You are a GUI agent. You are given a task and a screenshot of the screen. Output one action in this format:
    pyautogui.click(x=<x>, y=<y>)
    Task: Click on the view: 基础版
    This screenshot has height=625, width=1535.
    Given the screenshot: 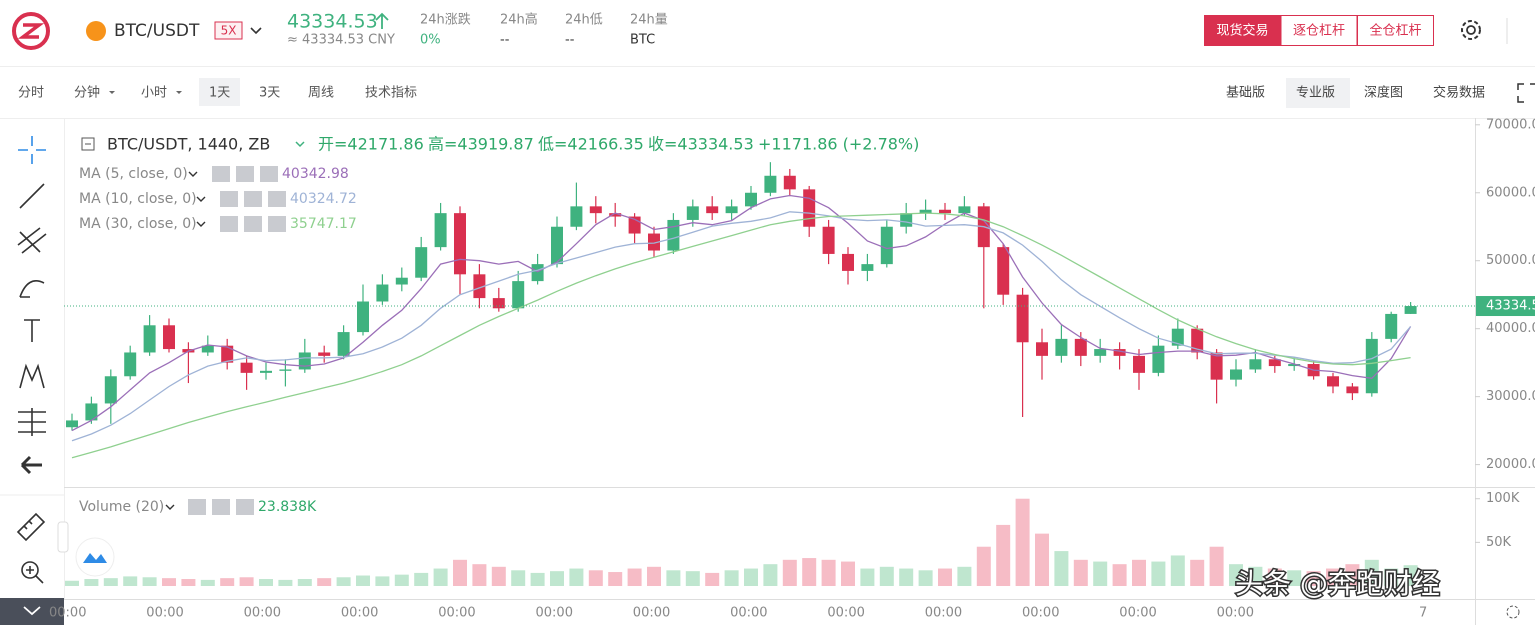 What is the action you would take?
    pyautogui.click(x=1245, y=93)
    